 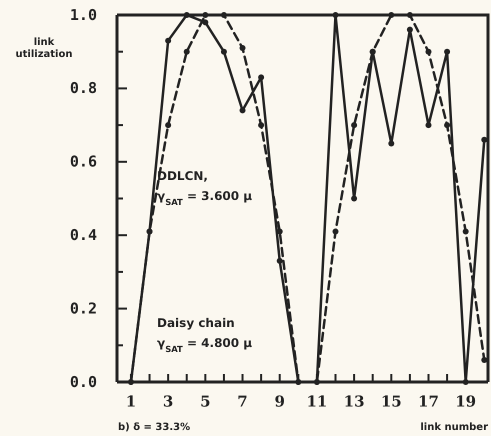 I want to click on x-axis-title: link number, so click(x=454, y=427).